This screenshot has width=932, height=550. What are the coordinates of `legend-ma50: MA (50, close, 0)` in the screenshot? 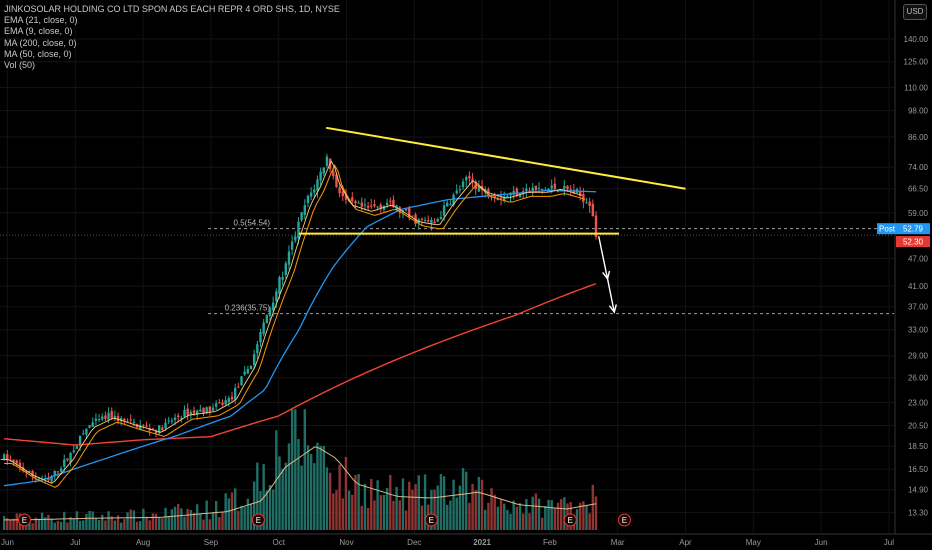 It's located at (38, 53).